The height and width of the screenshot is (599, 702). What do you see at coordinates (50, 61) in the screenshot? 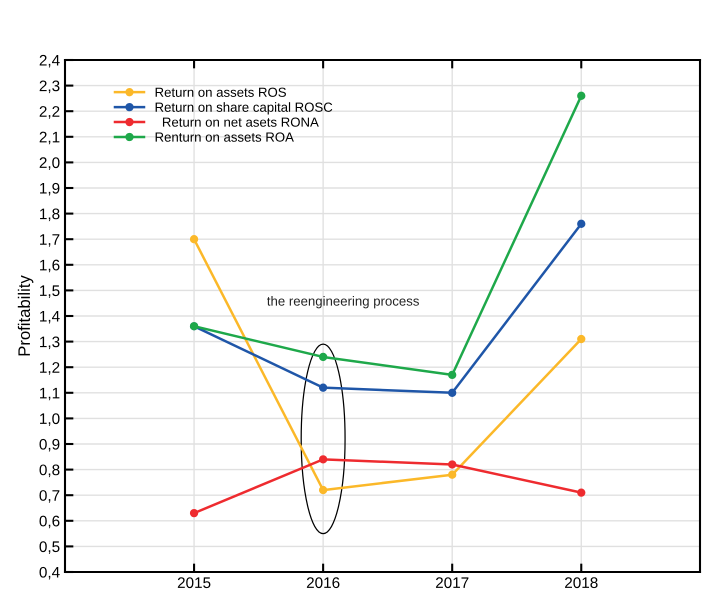
I see `y-tick-label: 2,4` at bounding box center [50, 61].